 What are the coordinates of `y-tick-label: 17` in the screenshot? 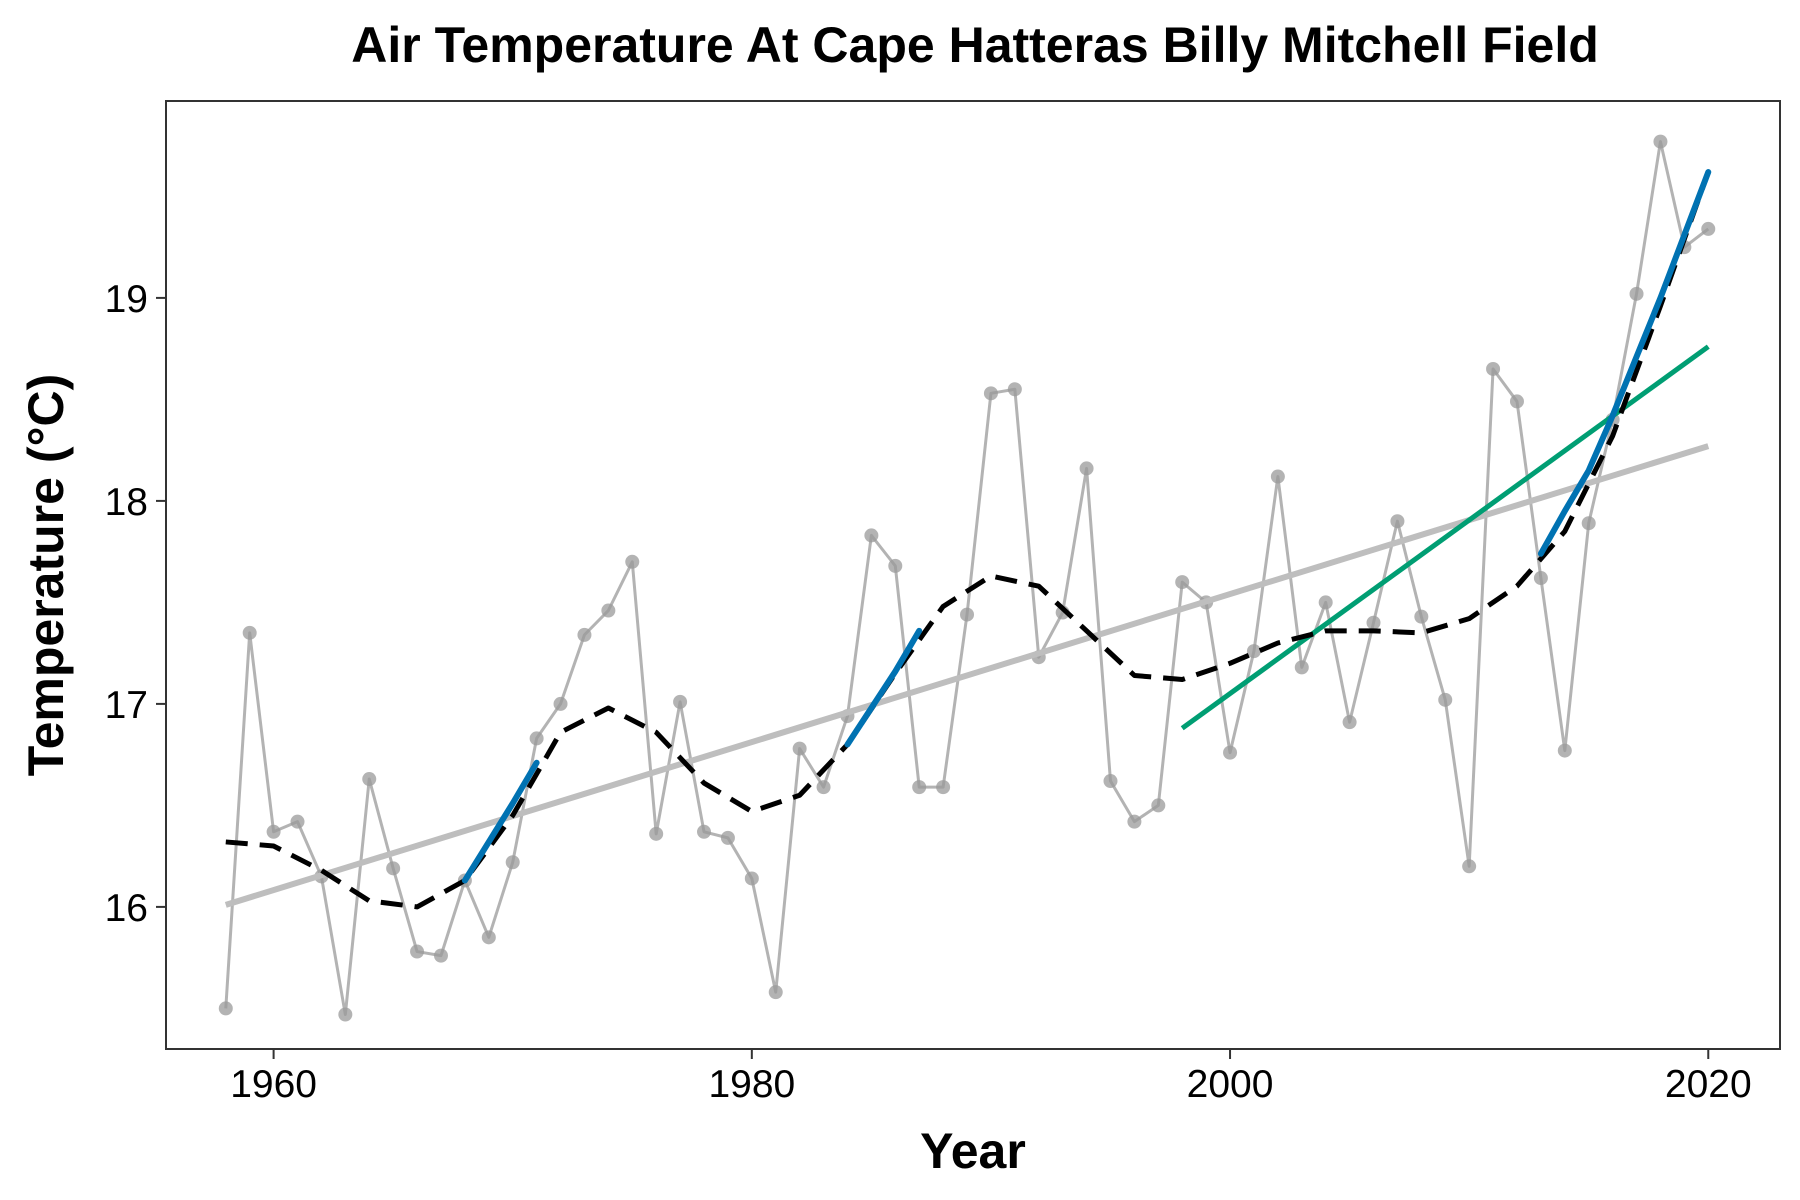 It's located at (126, 705).